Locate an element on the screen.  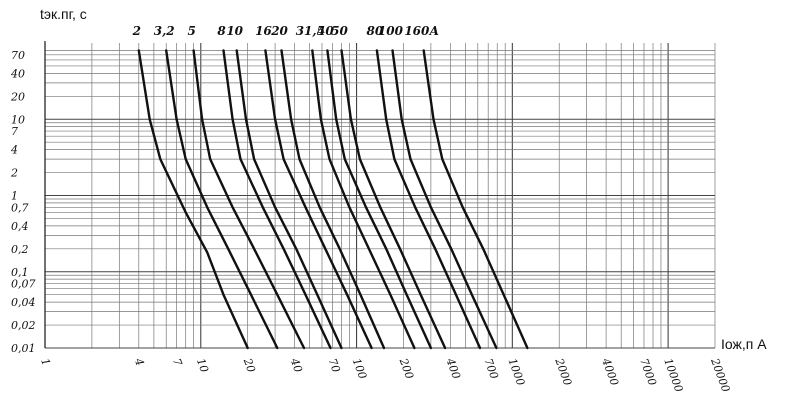
y-tick-label: 40 is located at coordinates (17, 73).